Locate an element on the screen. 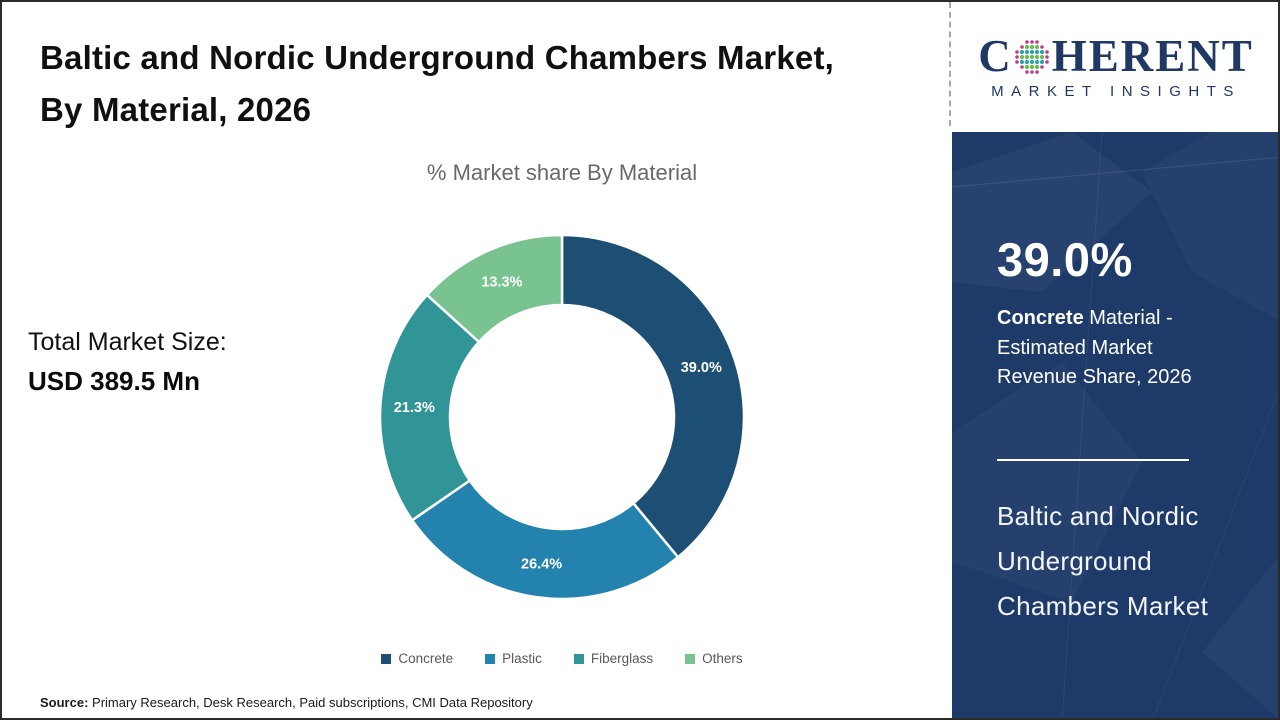 Image resolution: width=1280 pixels, height=720 pixels. donut-label-plastic: 26.4% is located at coordinates (541, 565).